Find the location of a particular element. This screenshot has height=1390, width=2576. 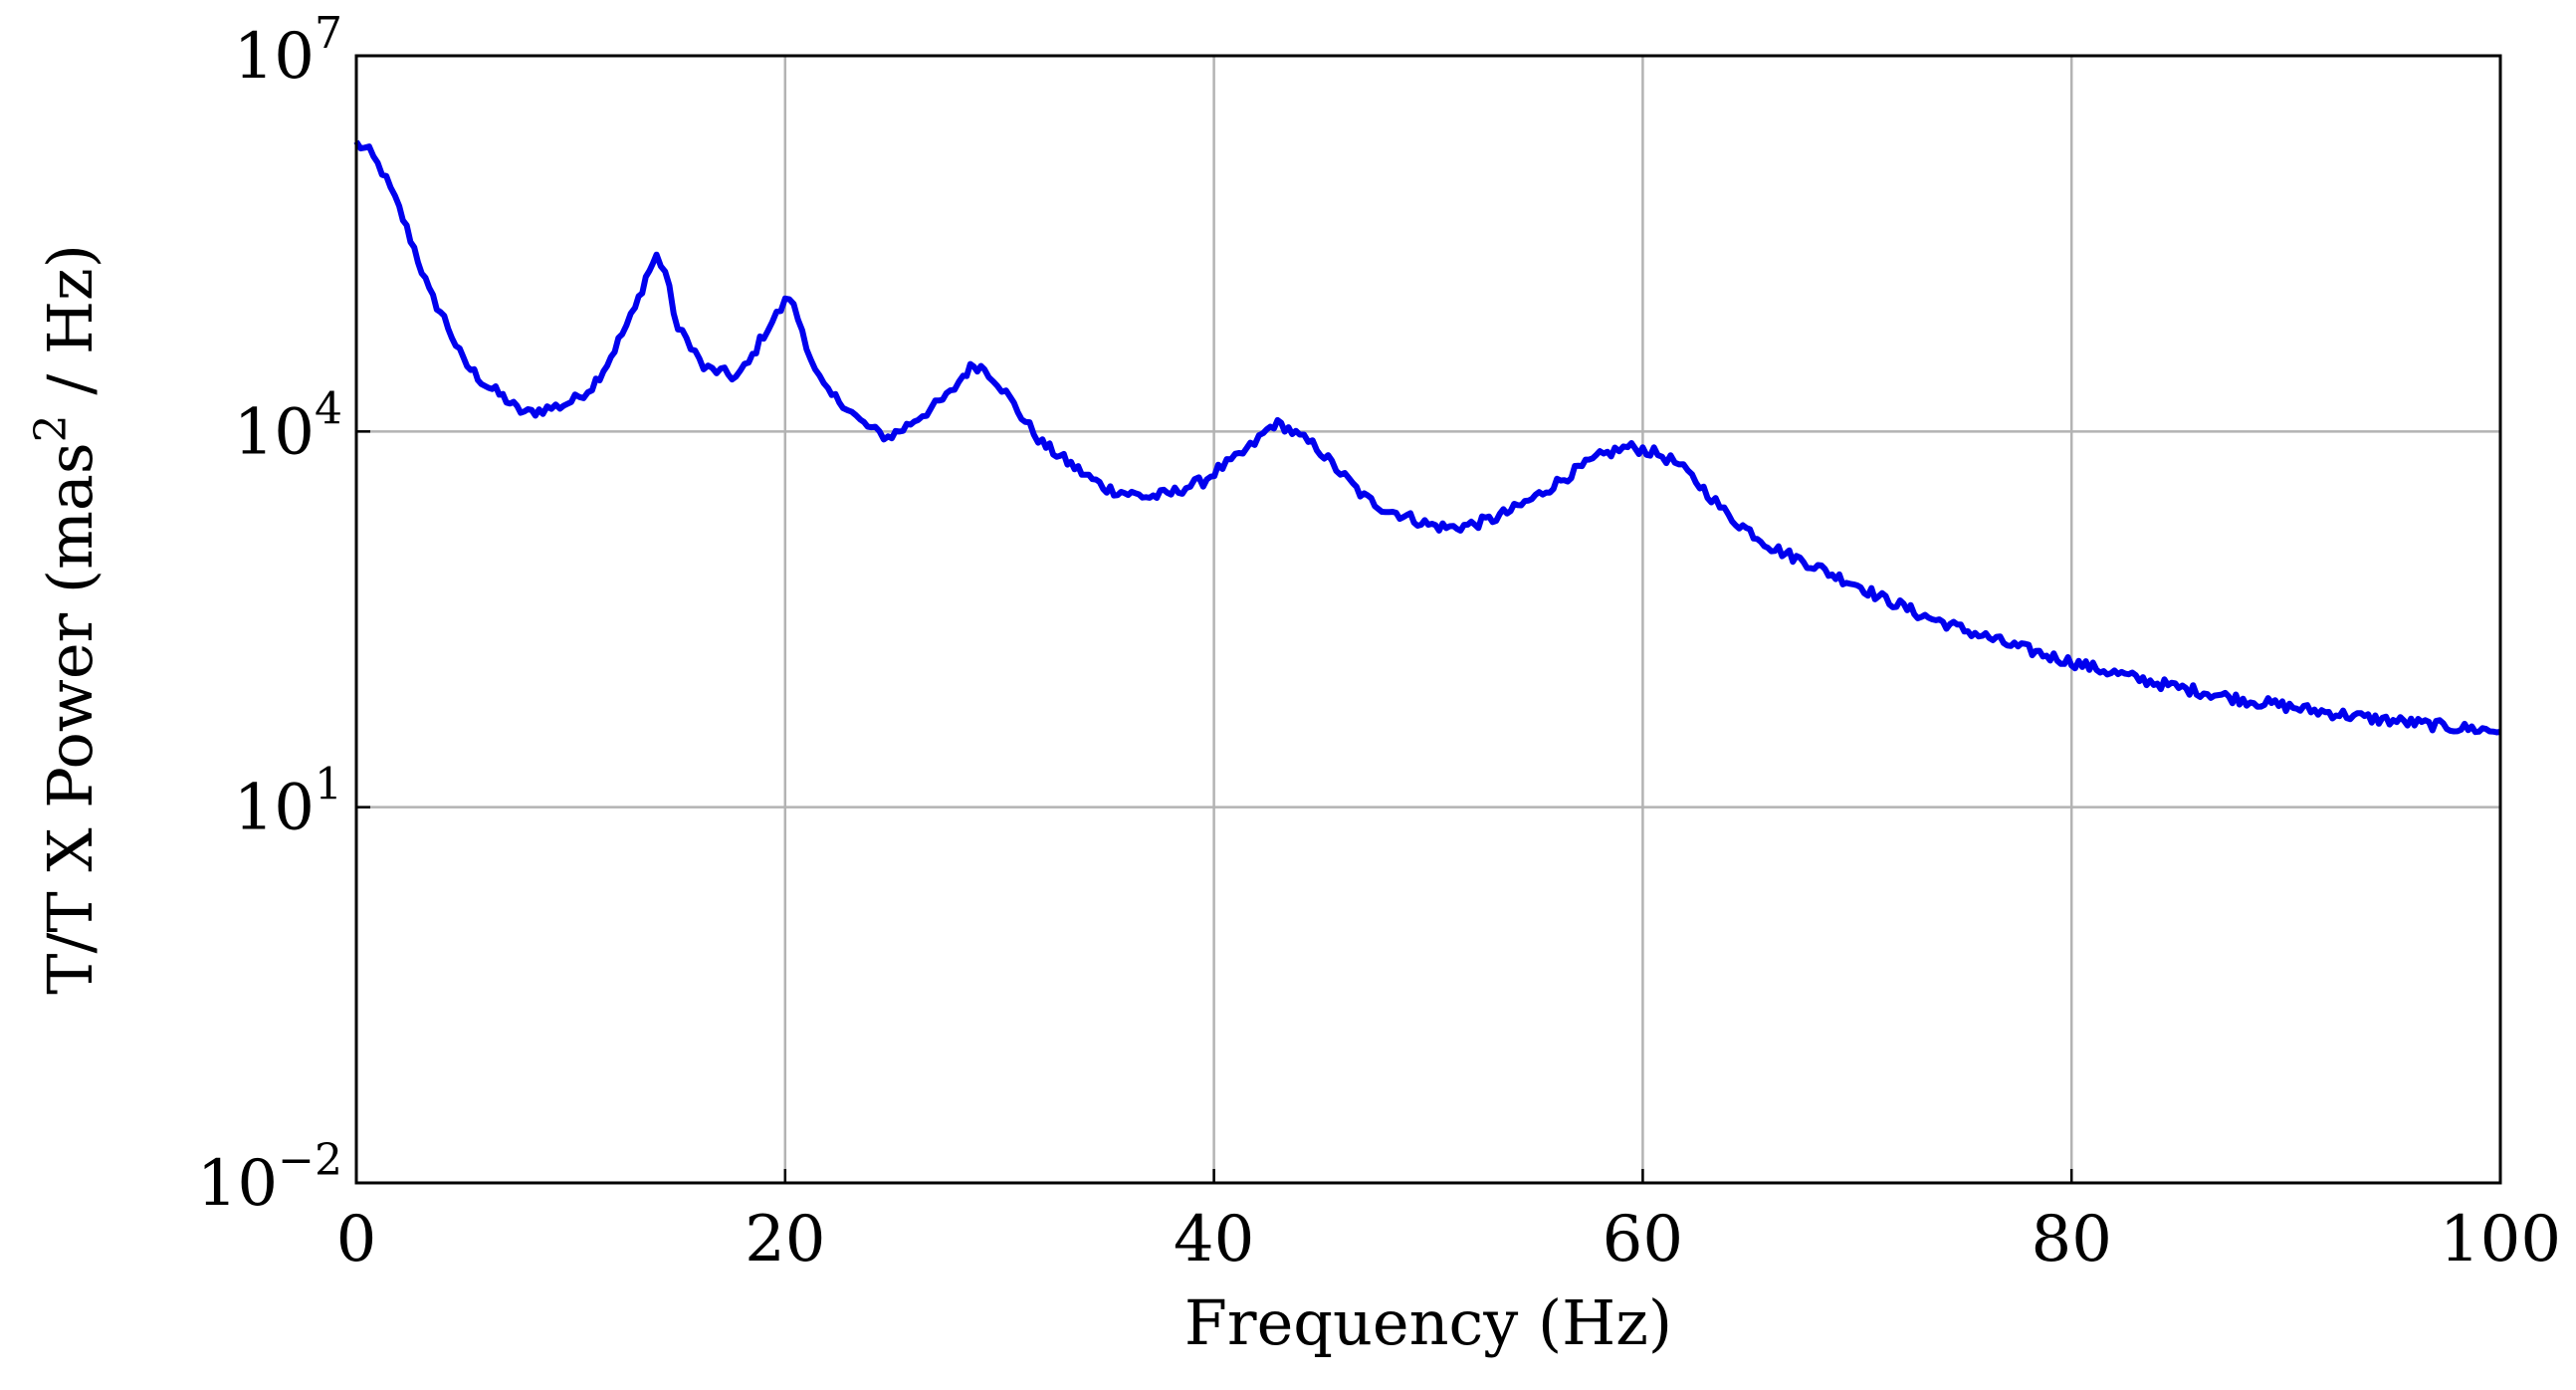

x-tick-label: 100 is located at coordinates (2500, 1239).